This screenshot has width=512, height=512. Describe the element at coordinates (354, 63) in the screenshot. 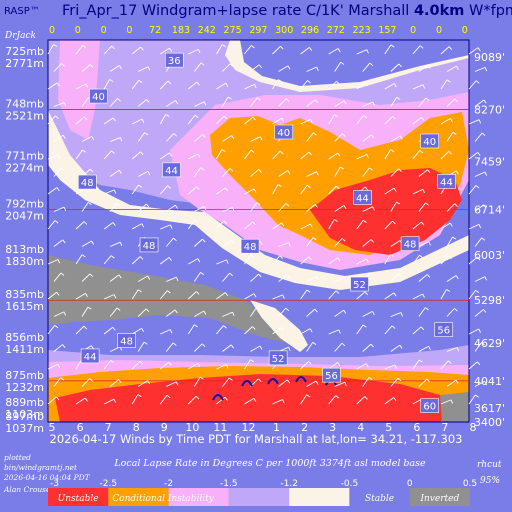

I see `region-blue-top` at that location.